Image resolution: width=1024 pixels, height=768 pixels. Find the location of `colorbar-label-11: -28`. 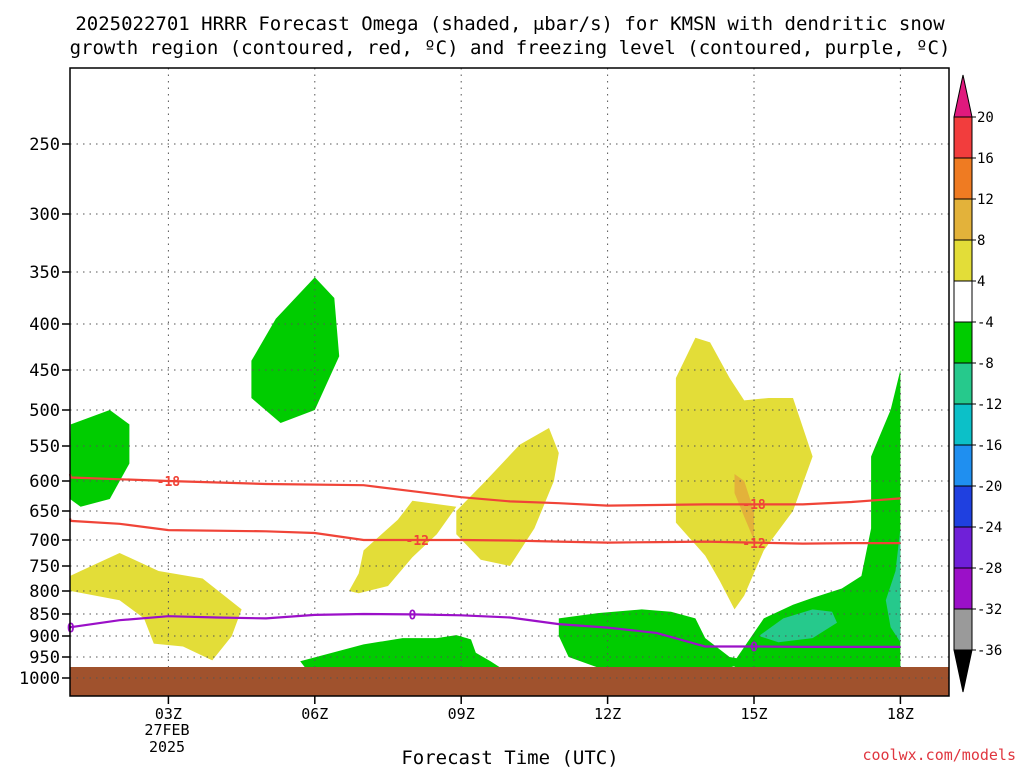

colorbar-label-11: -28 is located at coordinates (989, 569).